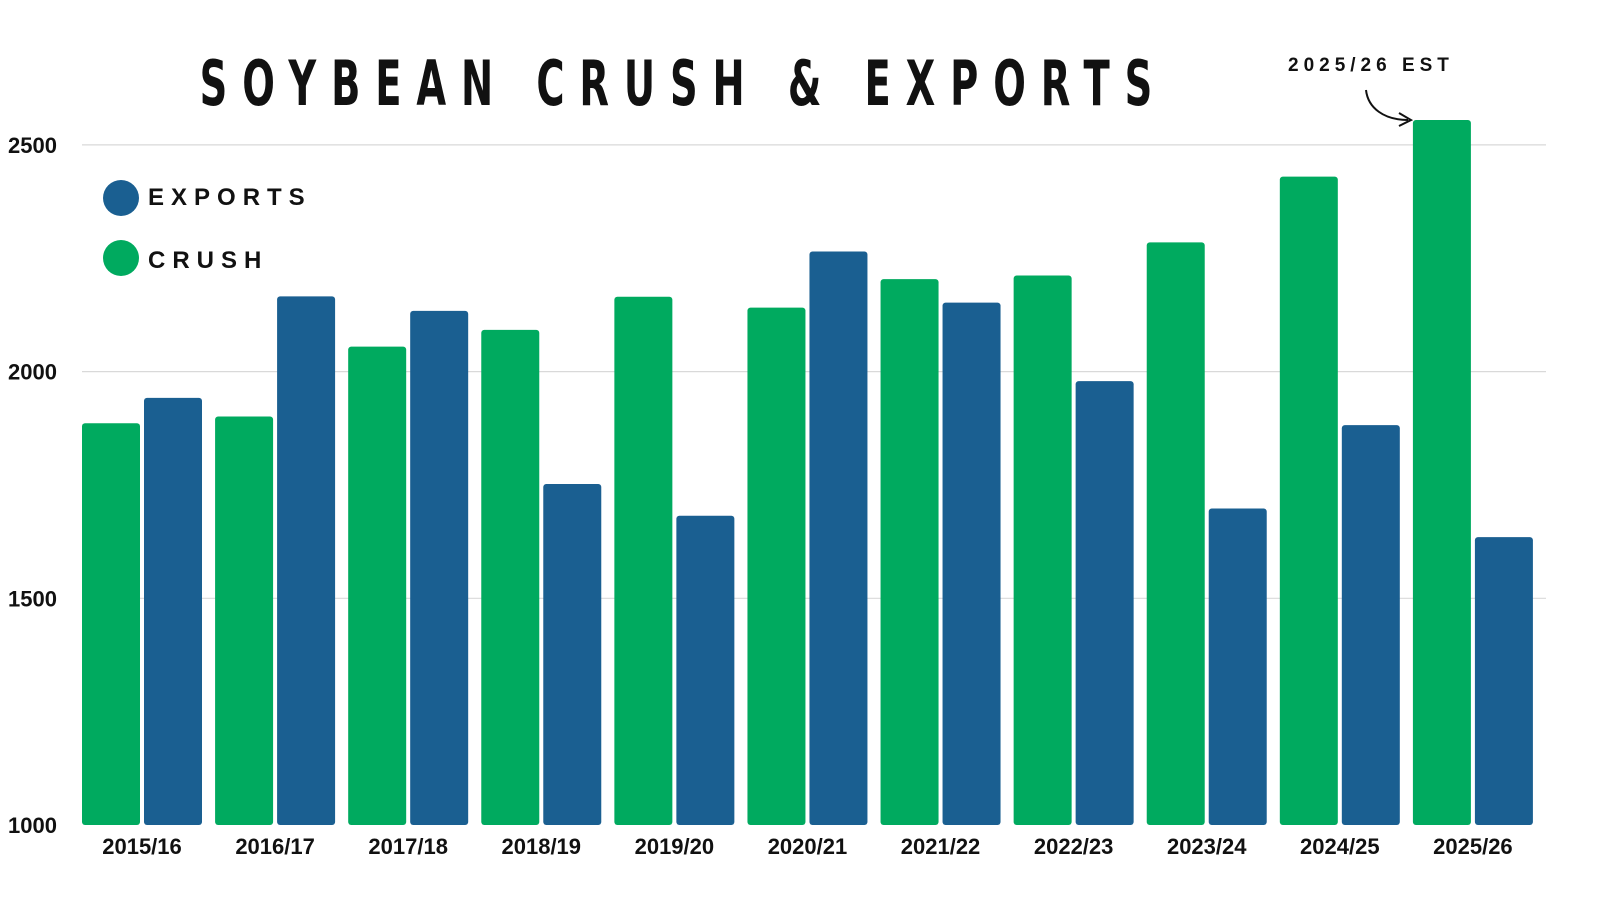 This screenshot has height=900, width=1600. What do you see at coordinates (542, 846) in the screenshot?
I see `x-tick-label: 2018/19` at bounding box center [542, 846].